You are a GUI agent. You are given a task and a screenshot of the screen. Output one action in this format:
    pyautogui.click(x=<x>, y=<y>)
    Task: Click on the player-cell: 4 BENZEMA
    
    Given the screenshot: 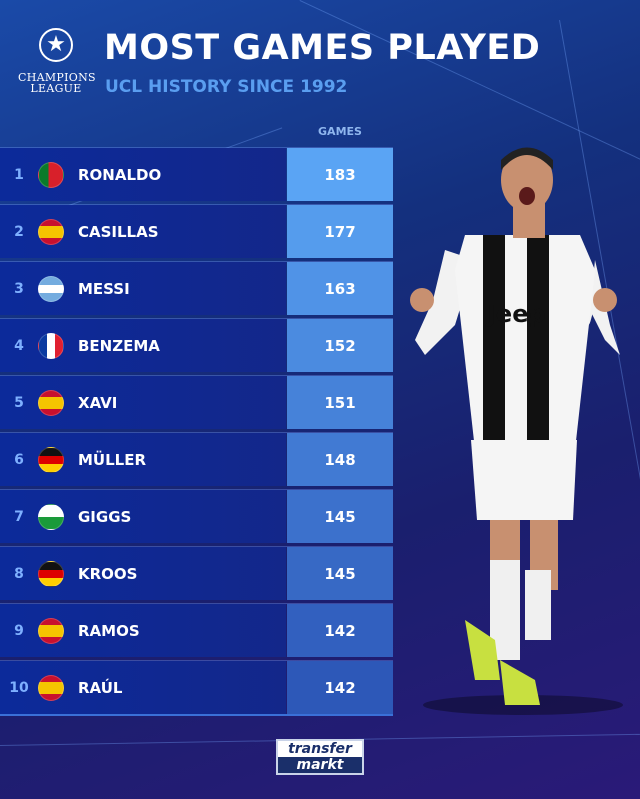 What is the action you would take?
    pyautogui.click(x=143, y=345)
    